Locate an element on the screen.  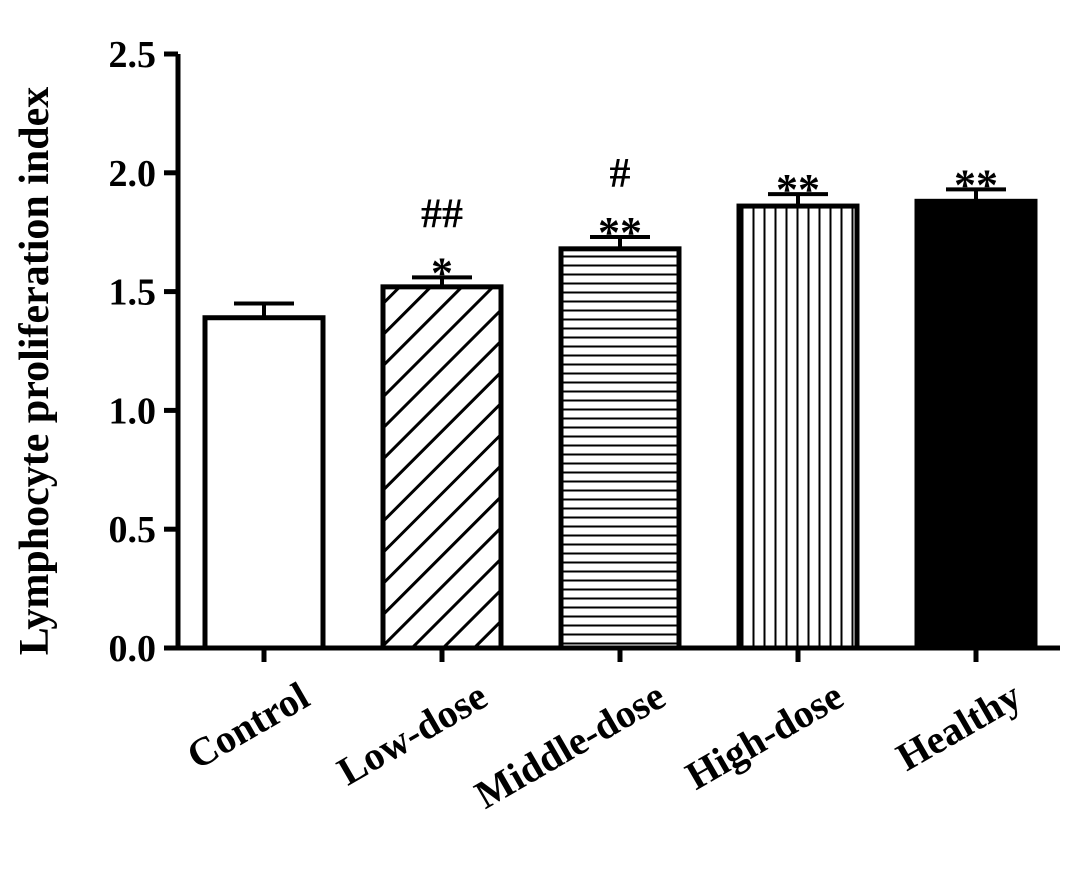
x-tick-label: High-dose is located at coordinates (764, 736).